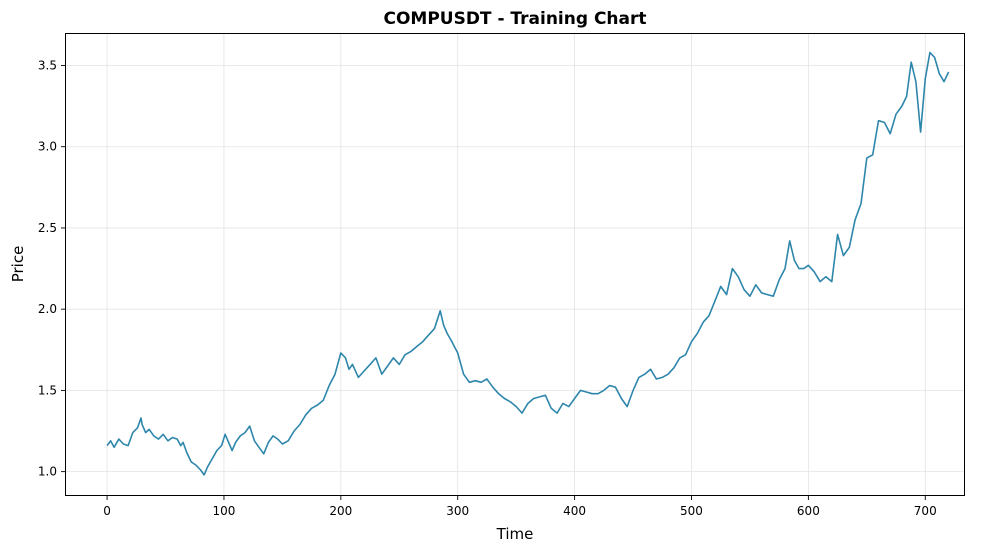  Describe the element at coordinates (47, 147) in the screenshot. I see `y-tick-label: 3.0` at that location.